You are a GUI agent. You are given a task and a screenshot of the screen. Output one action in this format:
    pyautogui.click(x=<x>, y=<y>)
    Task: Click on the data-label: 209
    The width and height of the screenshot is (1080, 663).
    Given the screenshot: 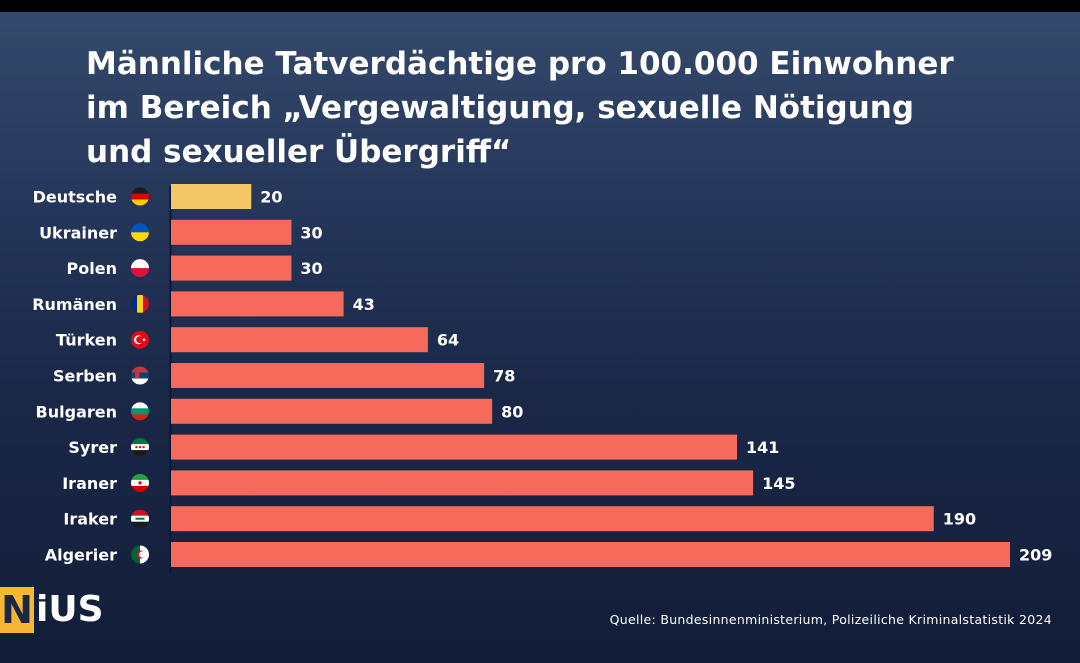 What is the action you would take?
    pyautogui.click(x=1035, y=555)
    